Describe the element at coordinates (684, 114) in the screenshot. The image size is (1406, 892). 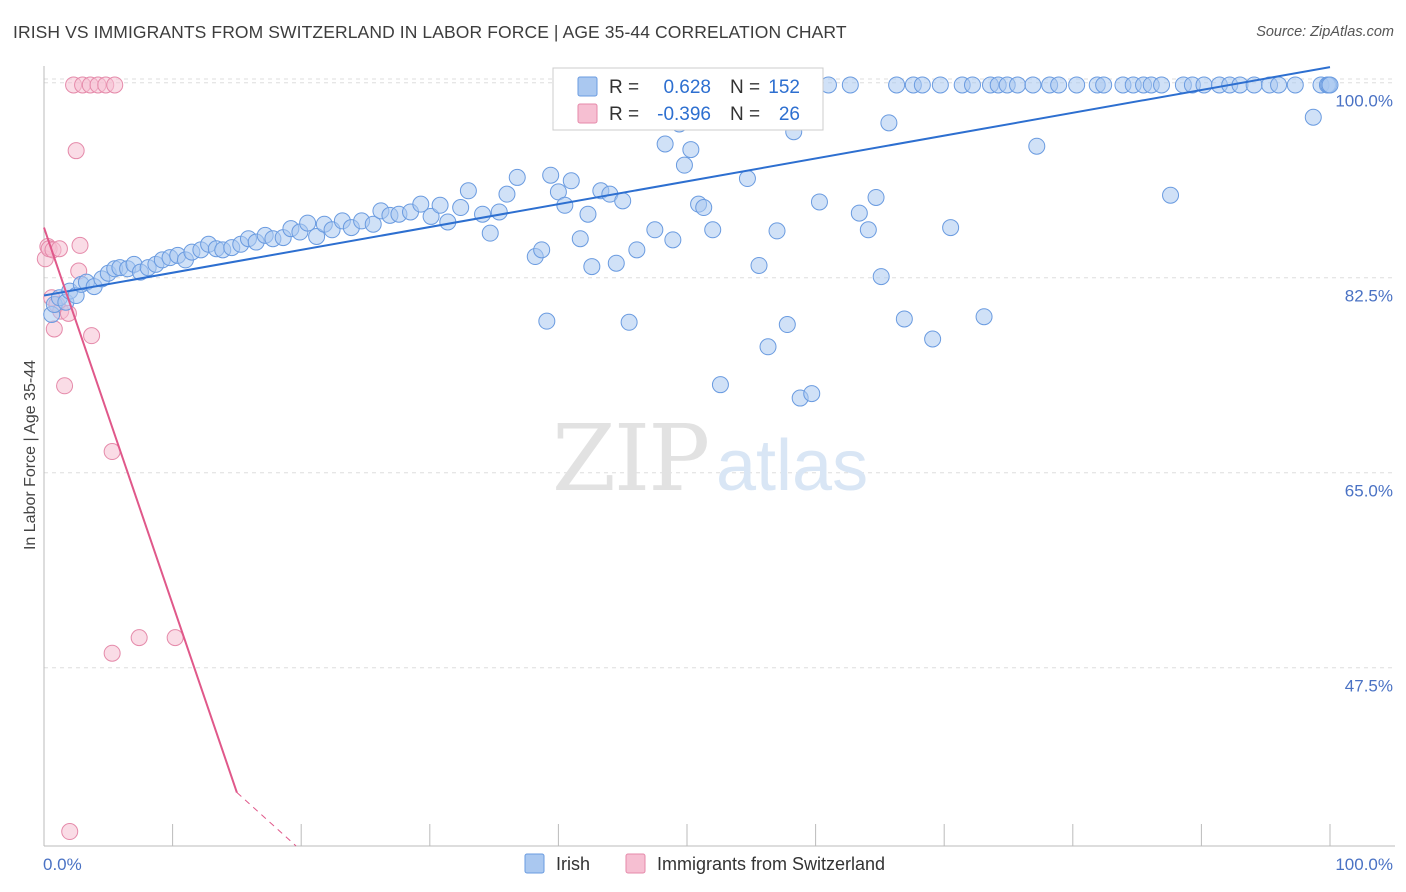
I see `legend-r-value-swiss: -0.396` at that location.